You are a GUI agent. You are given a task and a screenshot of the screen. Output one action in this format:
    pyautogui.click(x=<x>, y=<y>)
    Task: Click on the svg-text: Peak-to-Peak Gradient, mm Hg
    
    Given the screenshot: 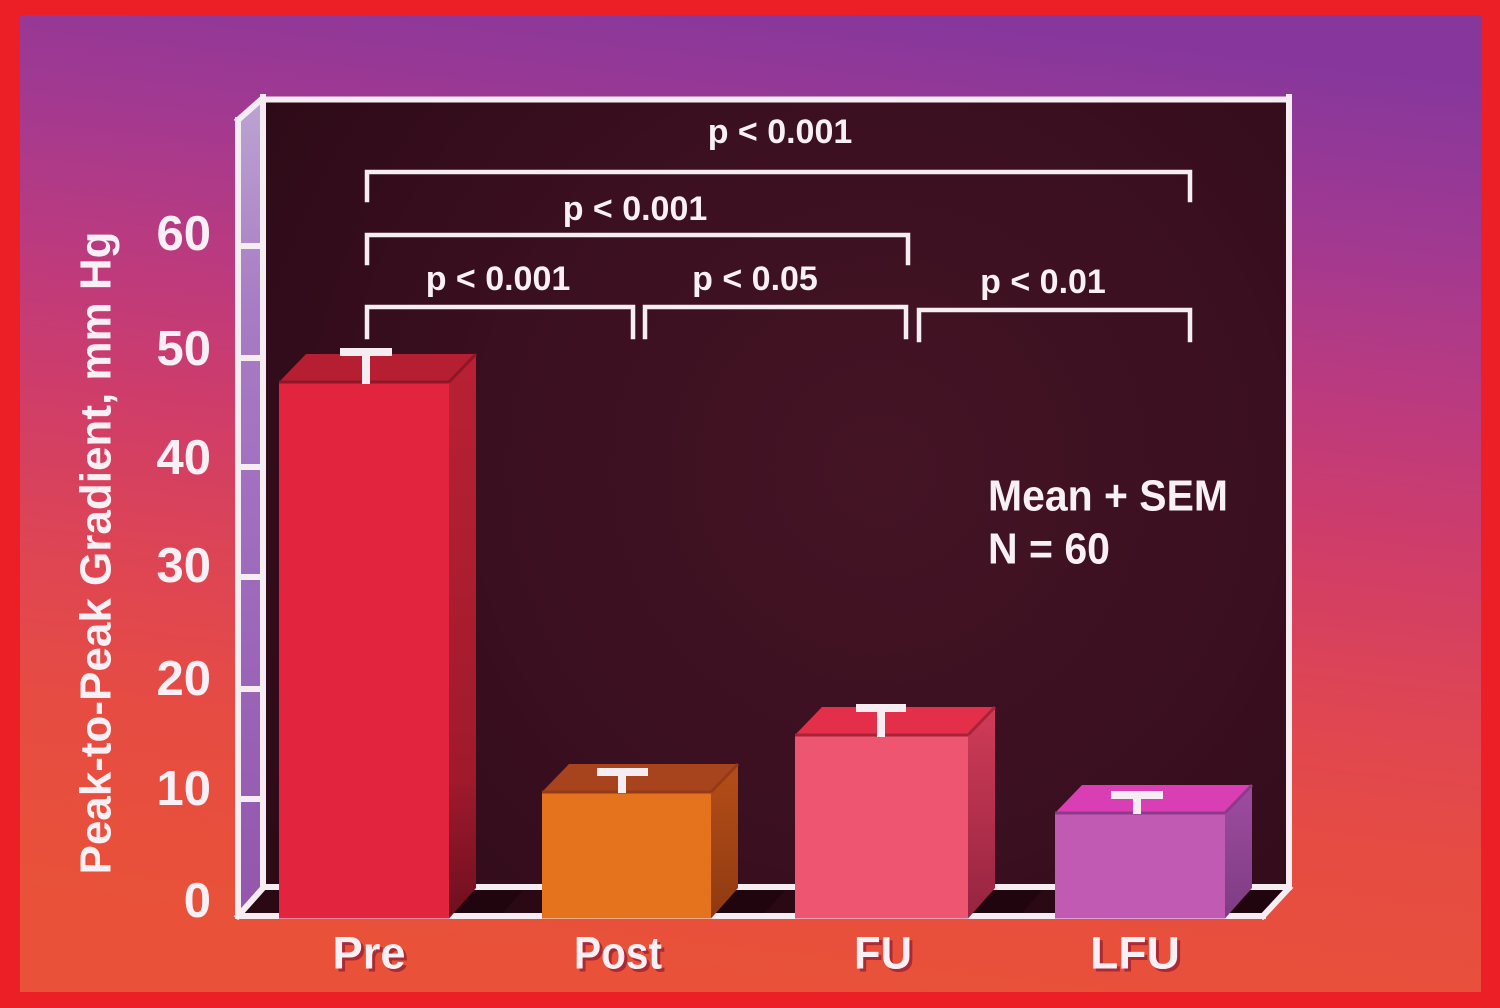 What is the action you would take?
    pyautogui.click(x=96, y=552)
    